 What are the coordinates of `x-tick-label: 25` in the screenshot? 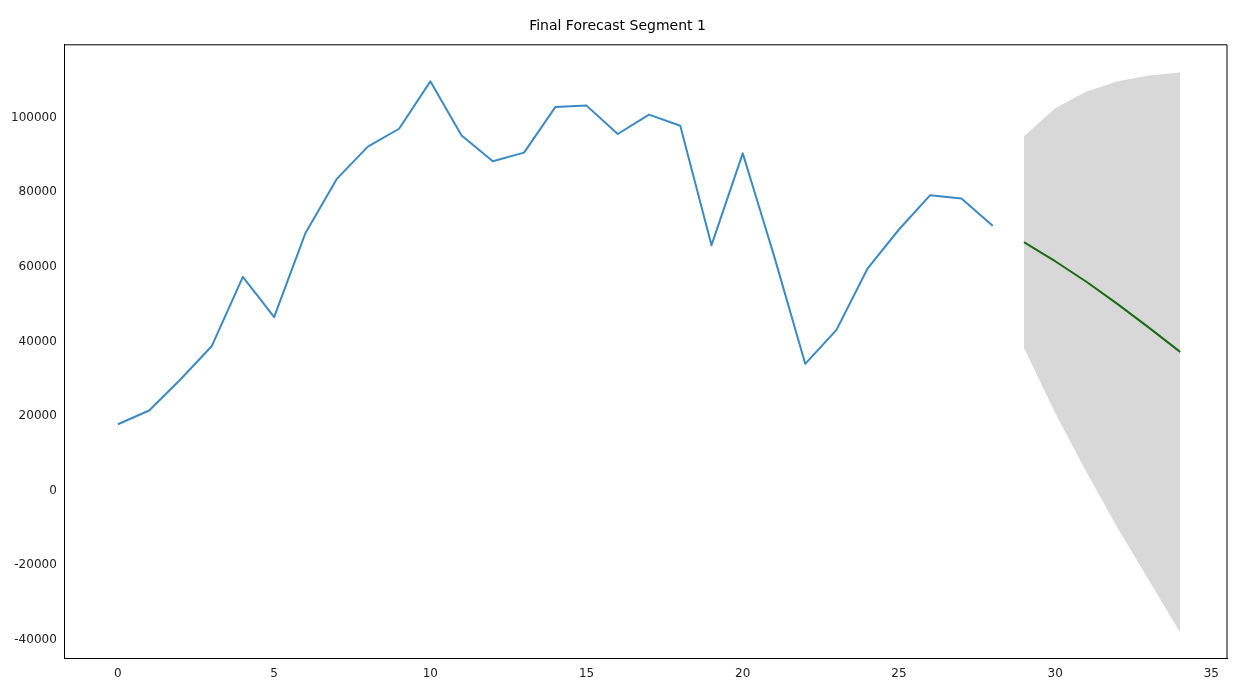 It's located at (899, 672).